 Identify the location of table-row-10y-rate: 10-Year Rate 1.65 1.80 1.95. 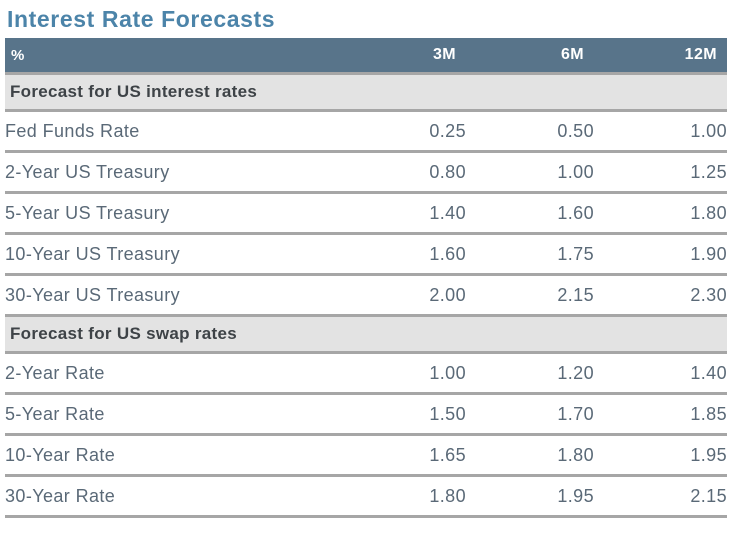
(366, 454).